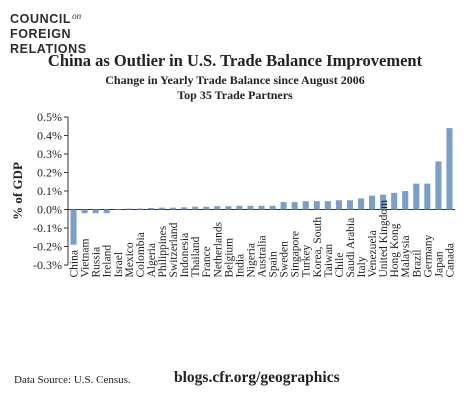 The width and height of the screenshot is (470, 400). What do you see at coordinates (130, 259) in the screenshot?
I see `category-label: Mexico` at bounding box center [130, 259].